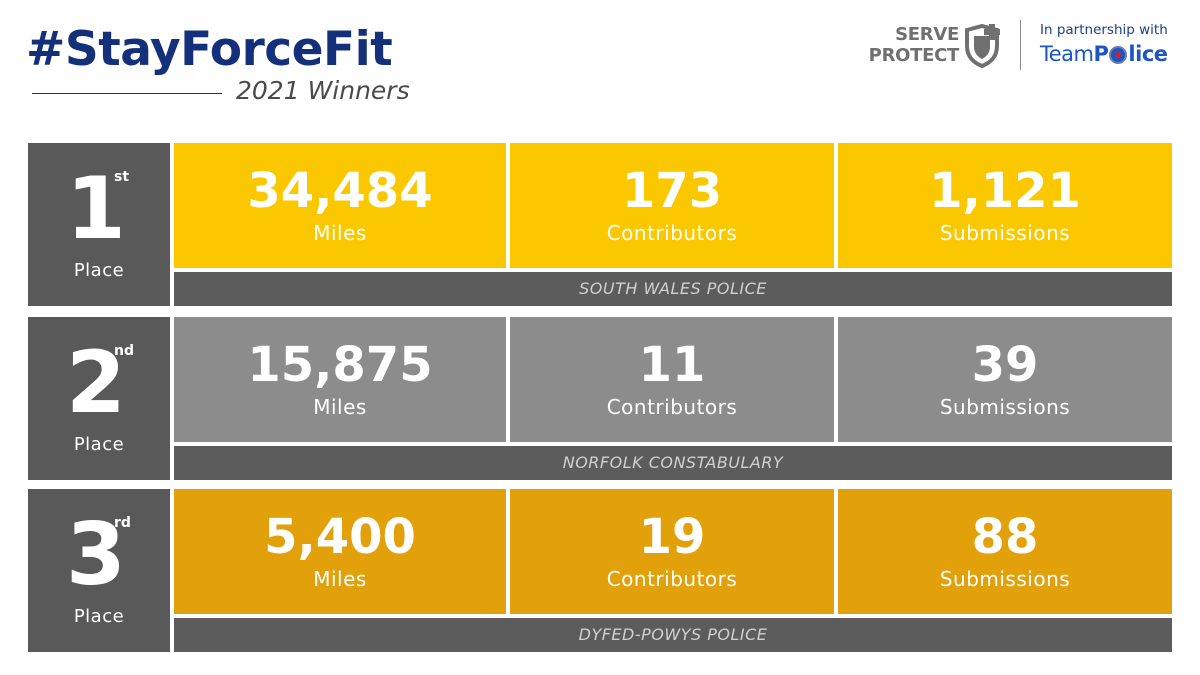  I want to click on police-rest: lice, so click(1148, 54).